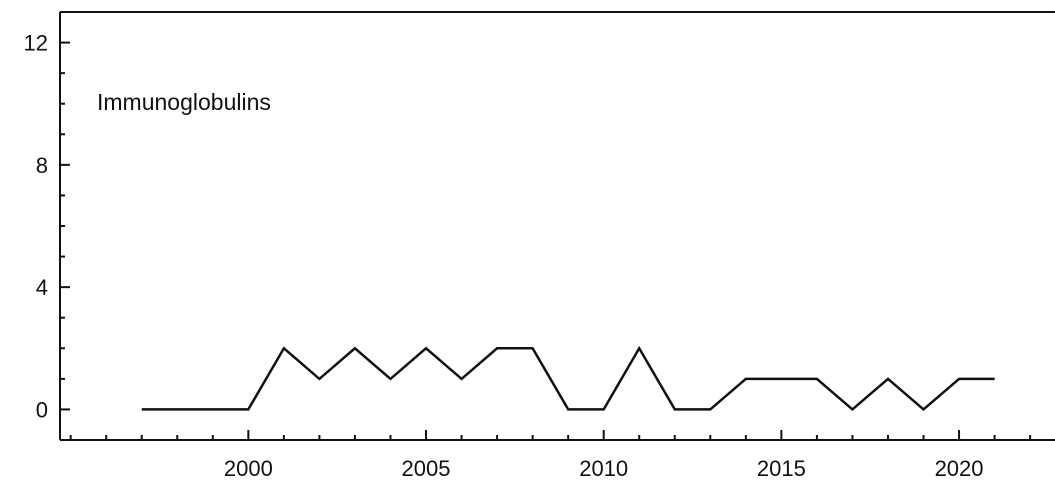 This screenshot has height=491, width=1055. I want to click on x-tick-label: 2020, so click(959, 468).